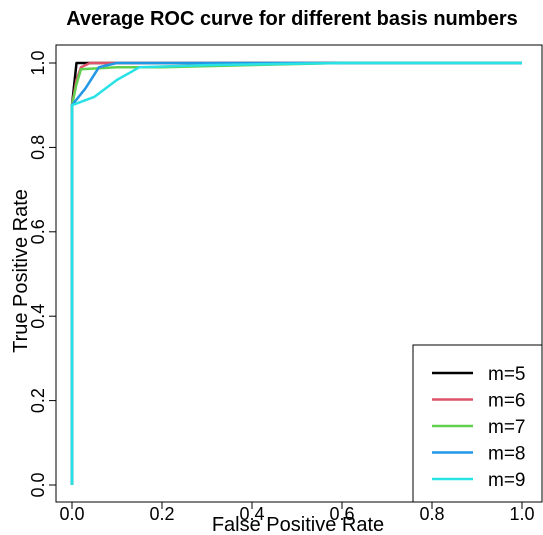 This screenshot has height=535, width=543. What do you see at coordinates (38, 147) in the screenshot?
I see `y-tick-label: 0.8` at bounding box center [38, 147].